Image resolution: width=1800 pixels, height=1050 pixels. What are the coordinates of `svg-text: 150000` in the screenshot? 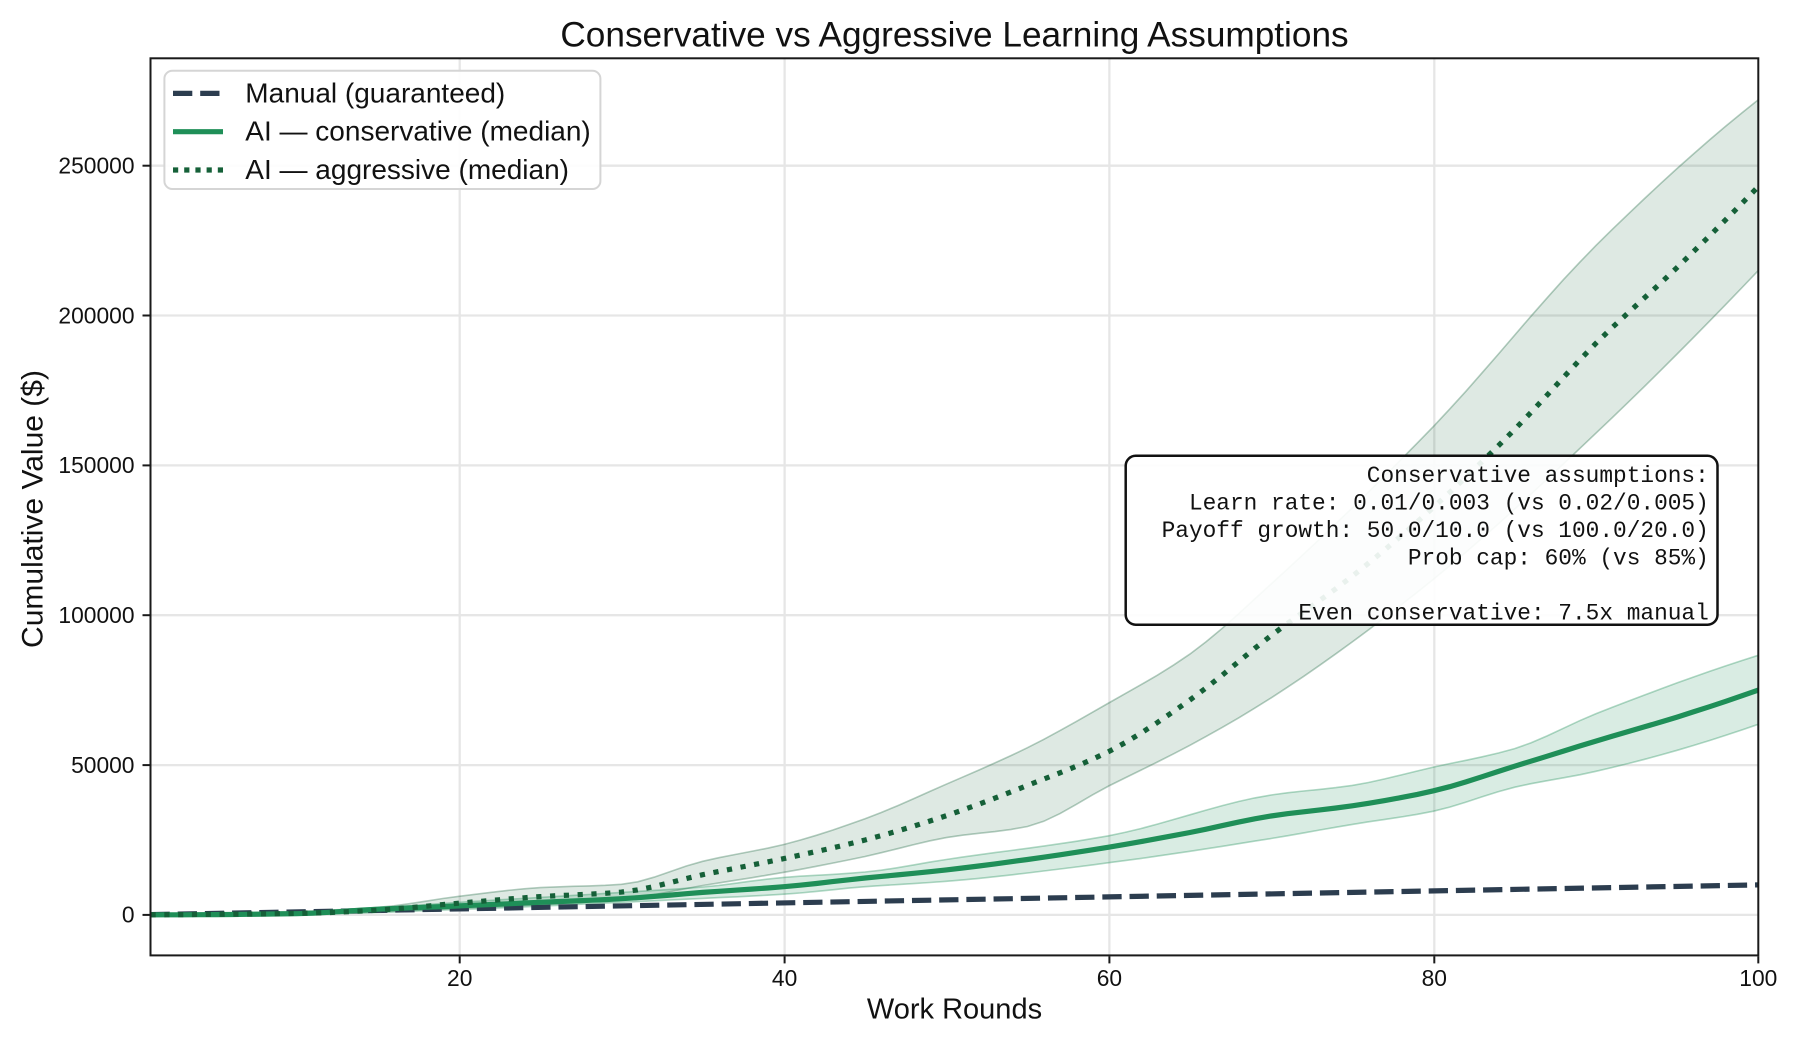 It's located at (96, 465).